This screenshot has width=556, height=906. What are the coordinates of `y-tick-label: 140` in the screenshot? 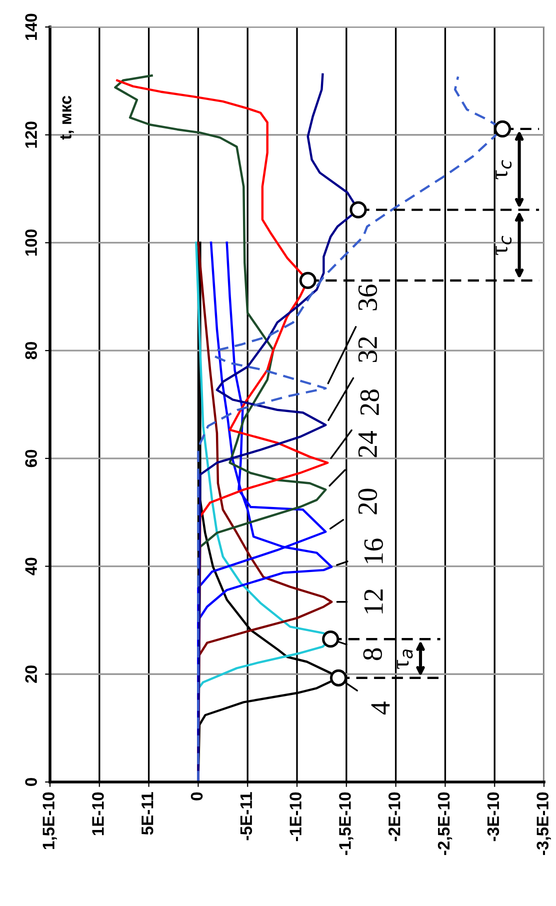 It's located at (31, 27).